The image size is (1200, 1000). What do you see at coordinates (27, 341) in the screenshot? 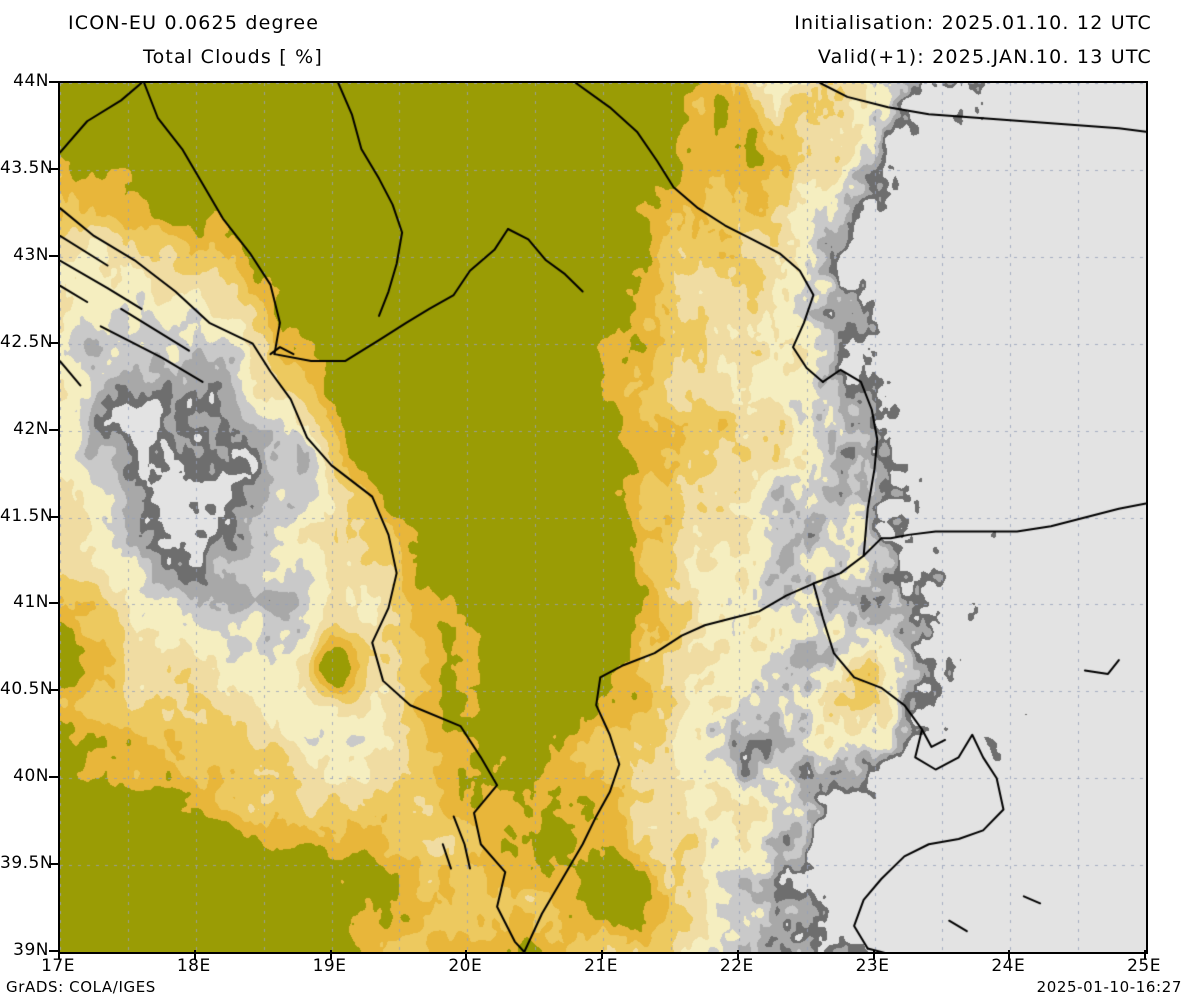
I see `y-axis-tick-label: 42.5N` at bounding box center [27, 341].